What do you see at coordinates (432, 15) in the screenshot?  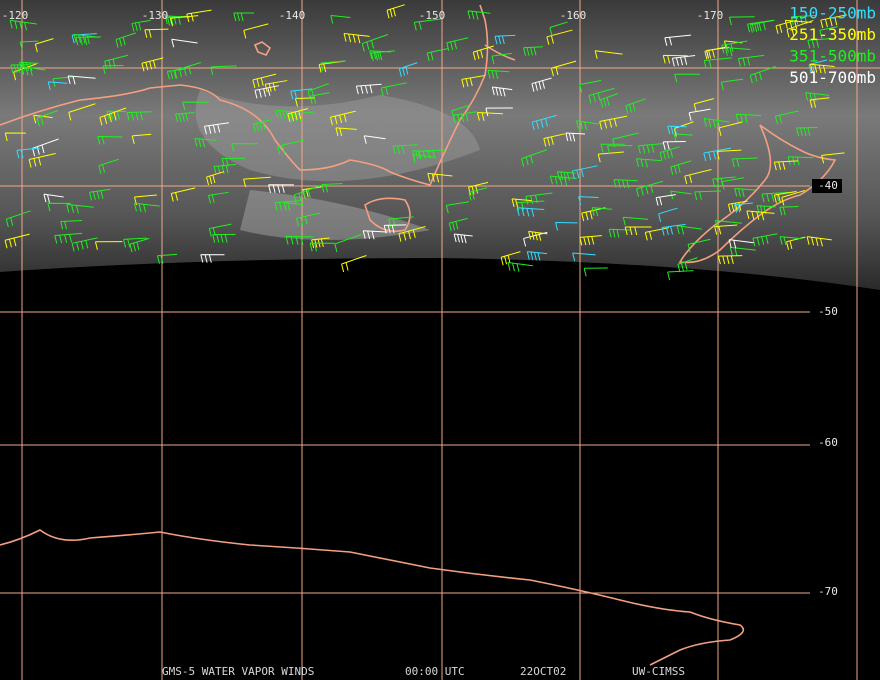 I see `longitude-label: -150` at bounding box center [432, 15].